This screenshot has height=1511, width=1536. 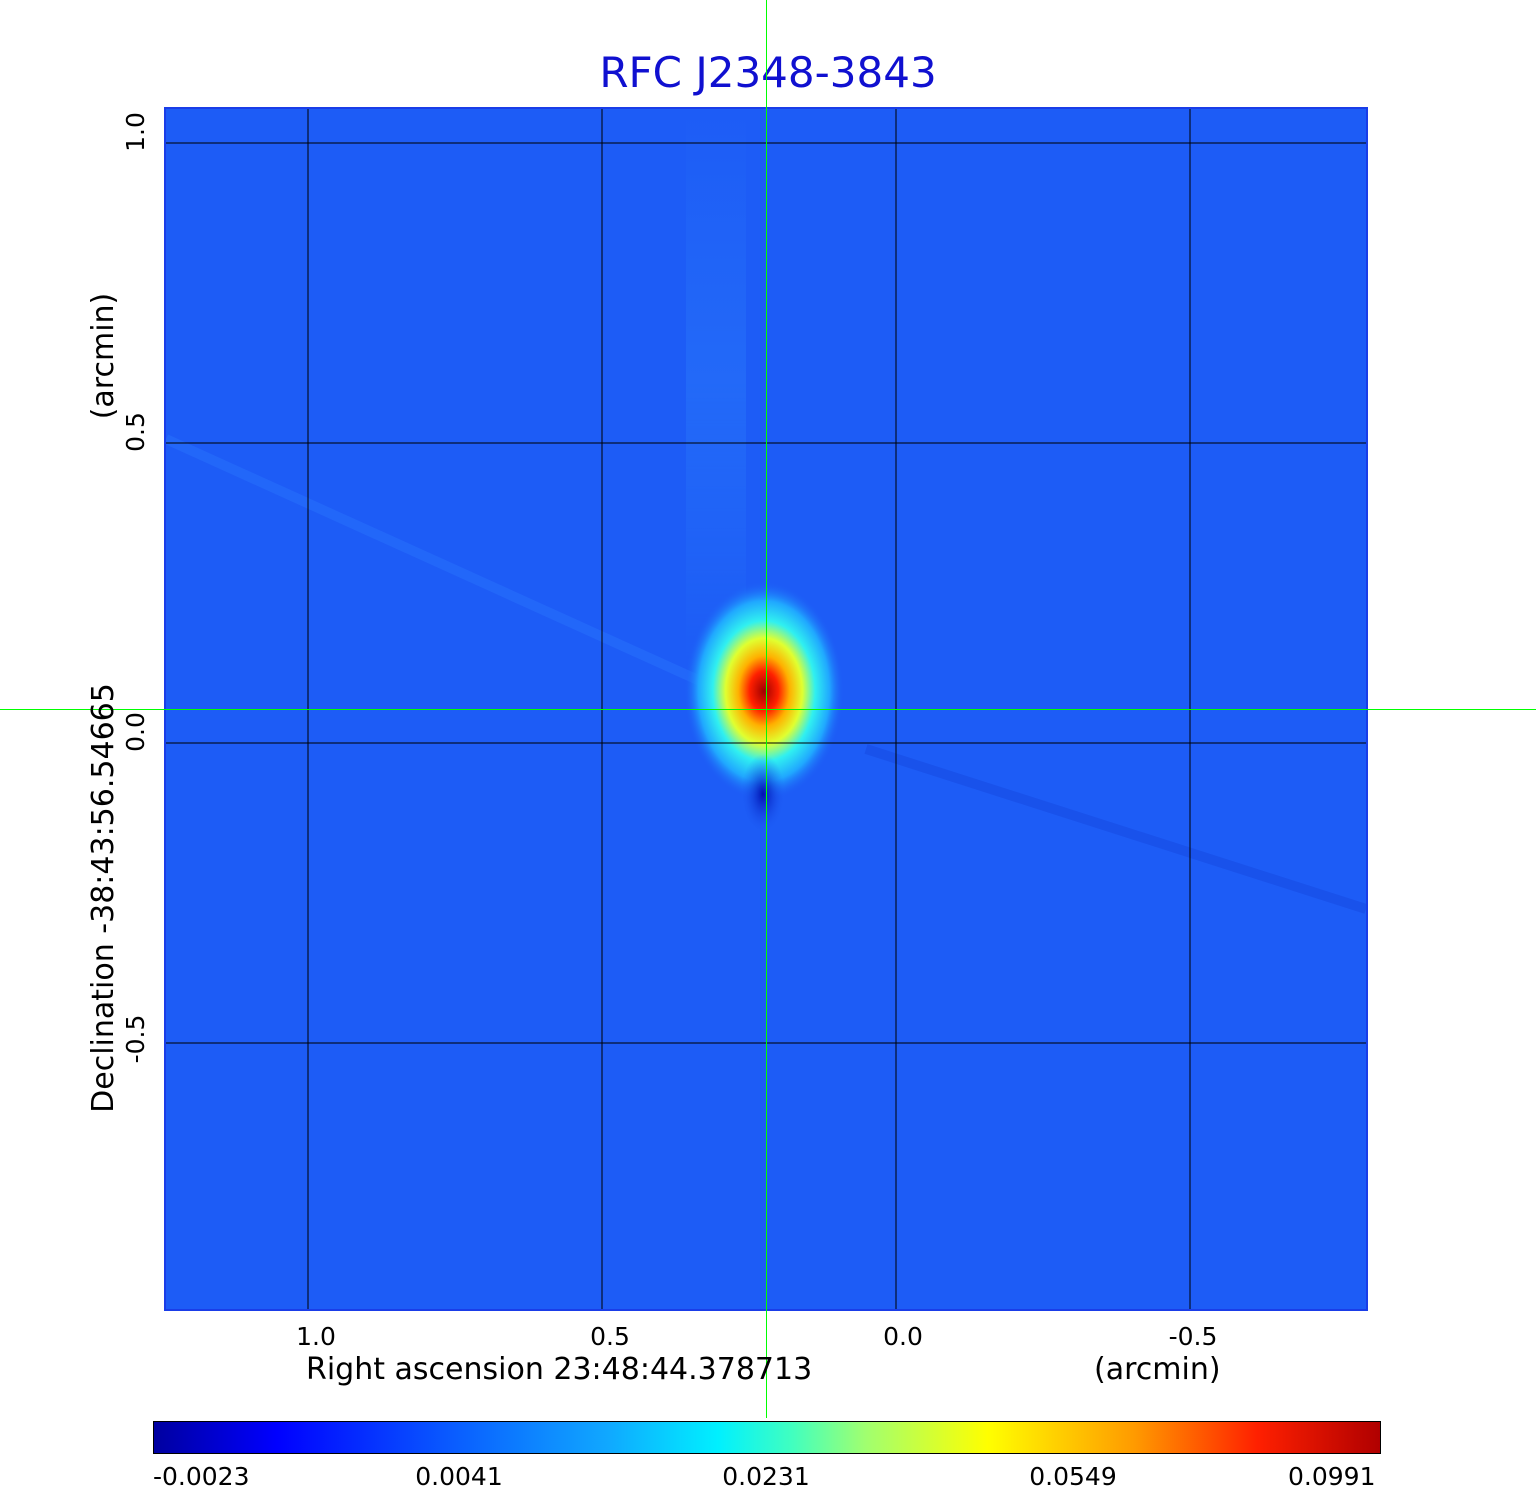 I want to click on y-tick-label: 1.0, so click(x=135, y=132).